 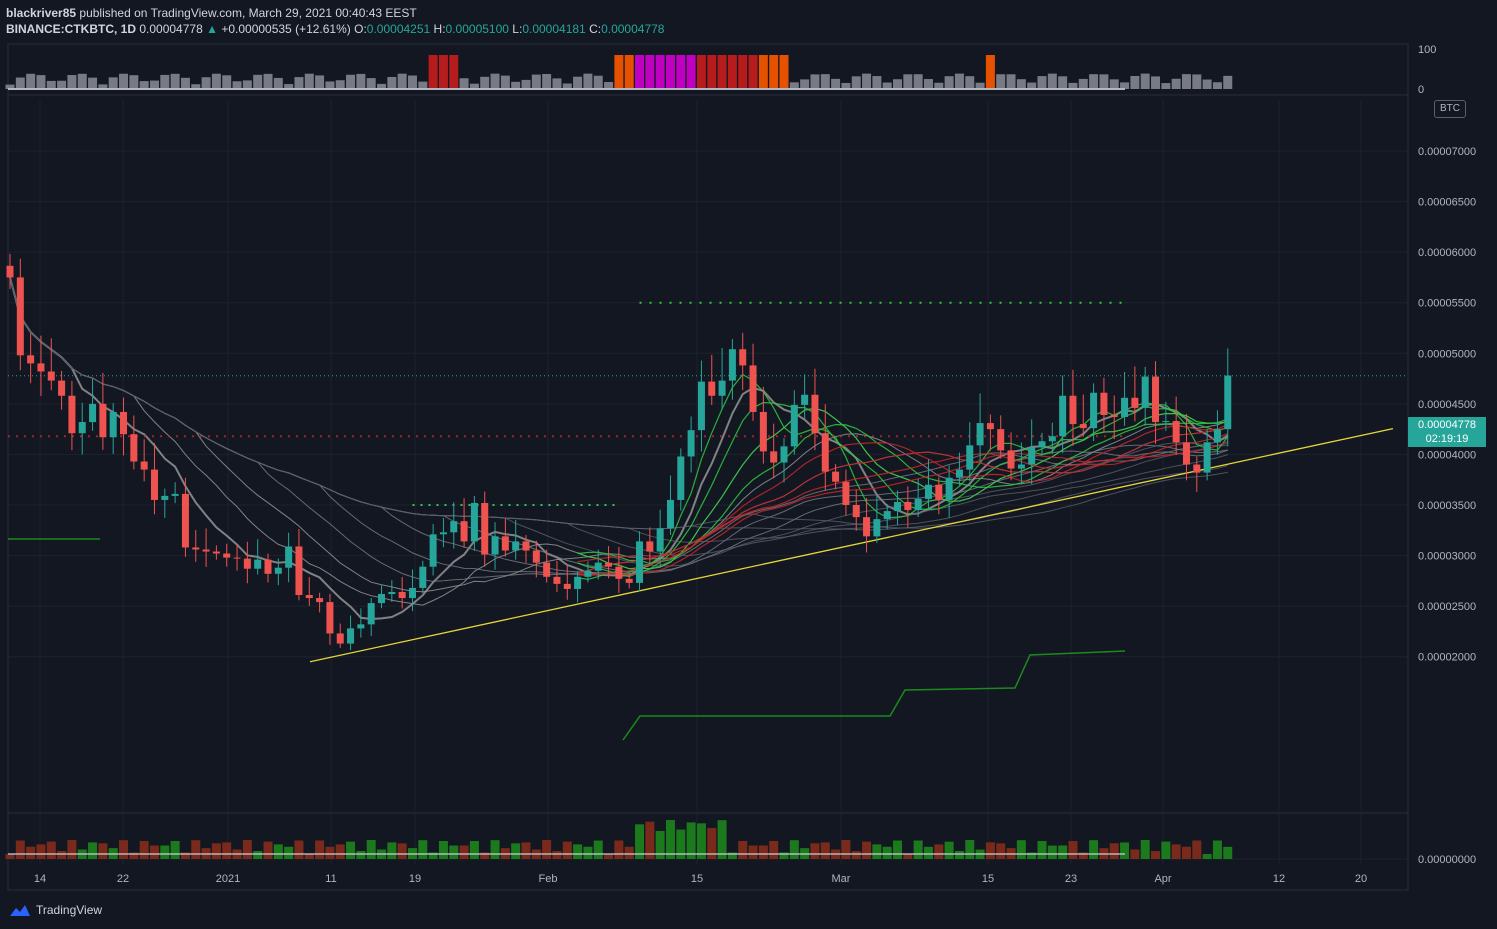 What do you see at coordinates (1279, 879) in the screenshot?
I see `time-tick-label: 12` at bounding box center [1279, 879].